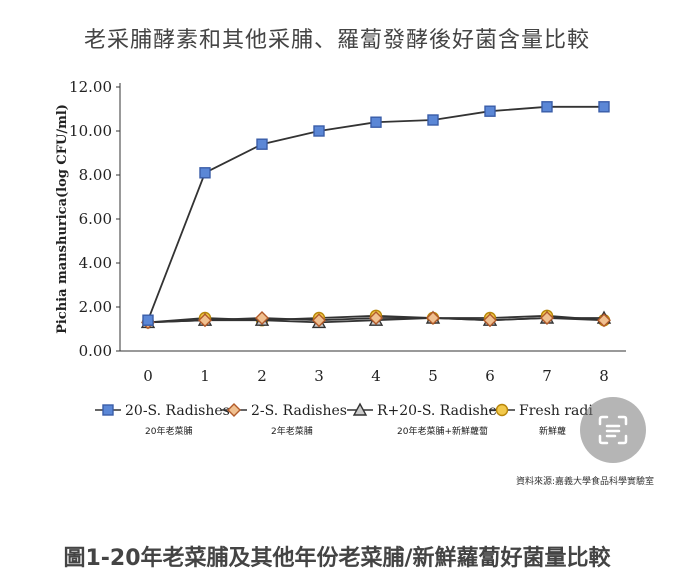 The width and height of the screenshot is (674, 588). What do you see at coordinates (95, 351) in the screenshot?
I see `y-tick-label: 0.00` at bounding box center [95, 351].